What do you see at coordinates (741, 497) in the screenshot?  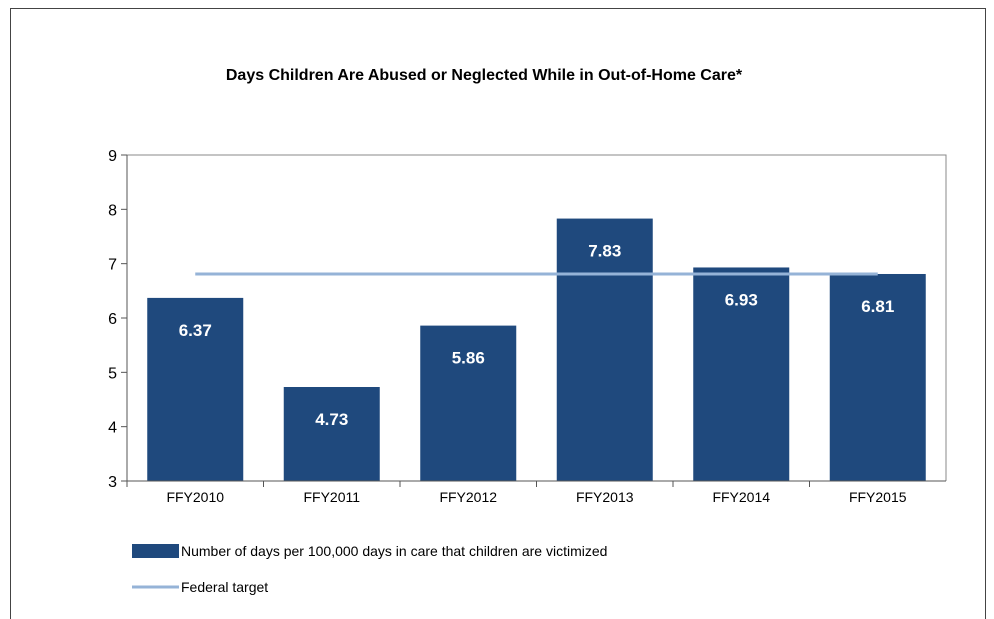 I see `x-tick-label: FFY2014` at bounding box center [741, 497].